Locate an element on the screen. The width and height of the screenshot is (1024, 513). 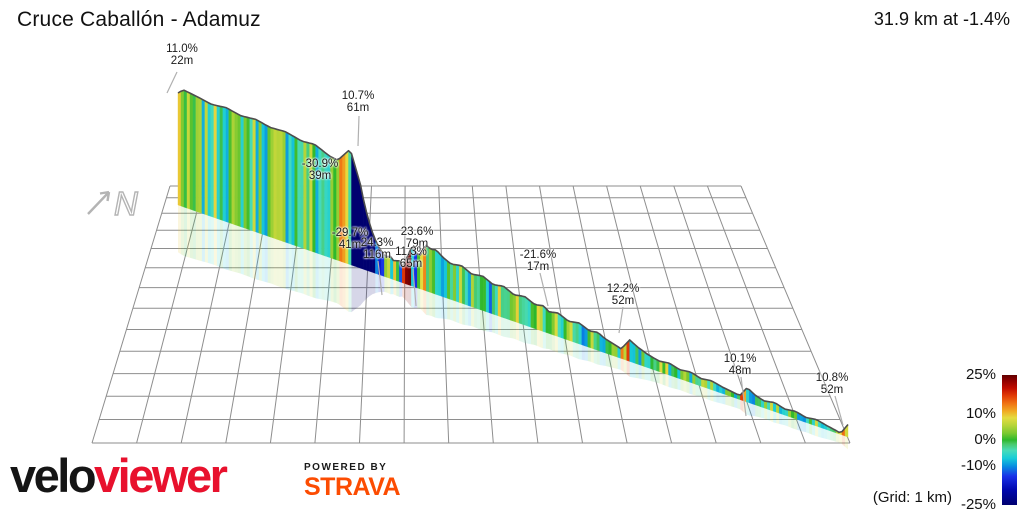
legend-tick-label: 10% is located at coordinates (980, 413).